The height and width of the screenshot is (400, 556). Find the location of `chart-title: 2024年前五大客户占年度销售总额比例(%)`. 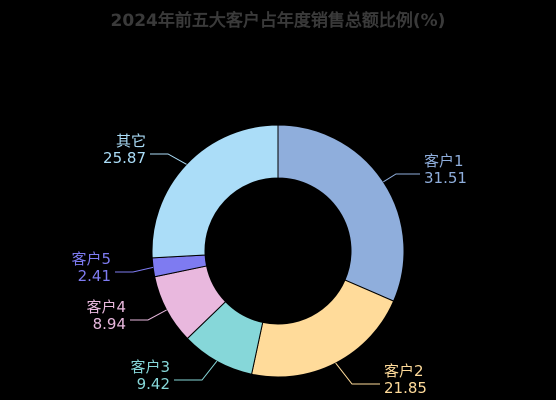

chart-title: 2024年前五大客户占年度销售总额比例(%) is located at coordinates (278, 21).